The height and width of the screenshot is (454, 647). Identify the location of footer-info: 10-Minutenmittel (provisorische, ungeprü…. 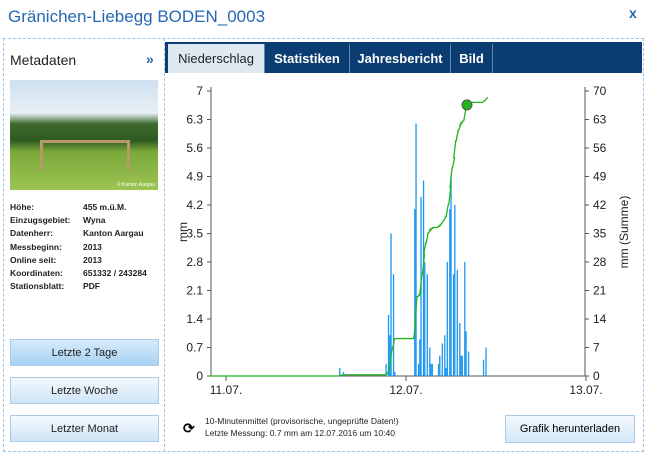
(302, 427).